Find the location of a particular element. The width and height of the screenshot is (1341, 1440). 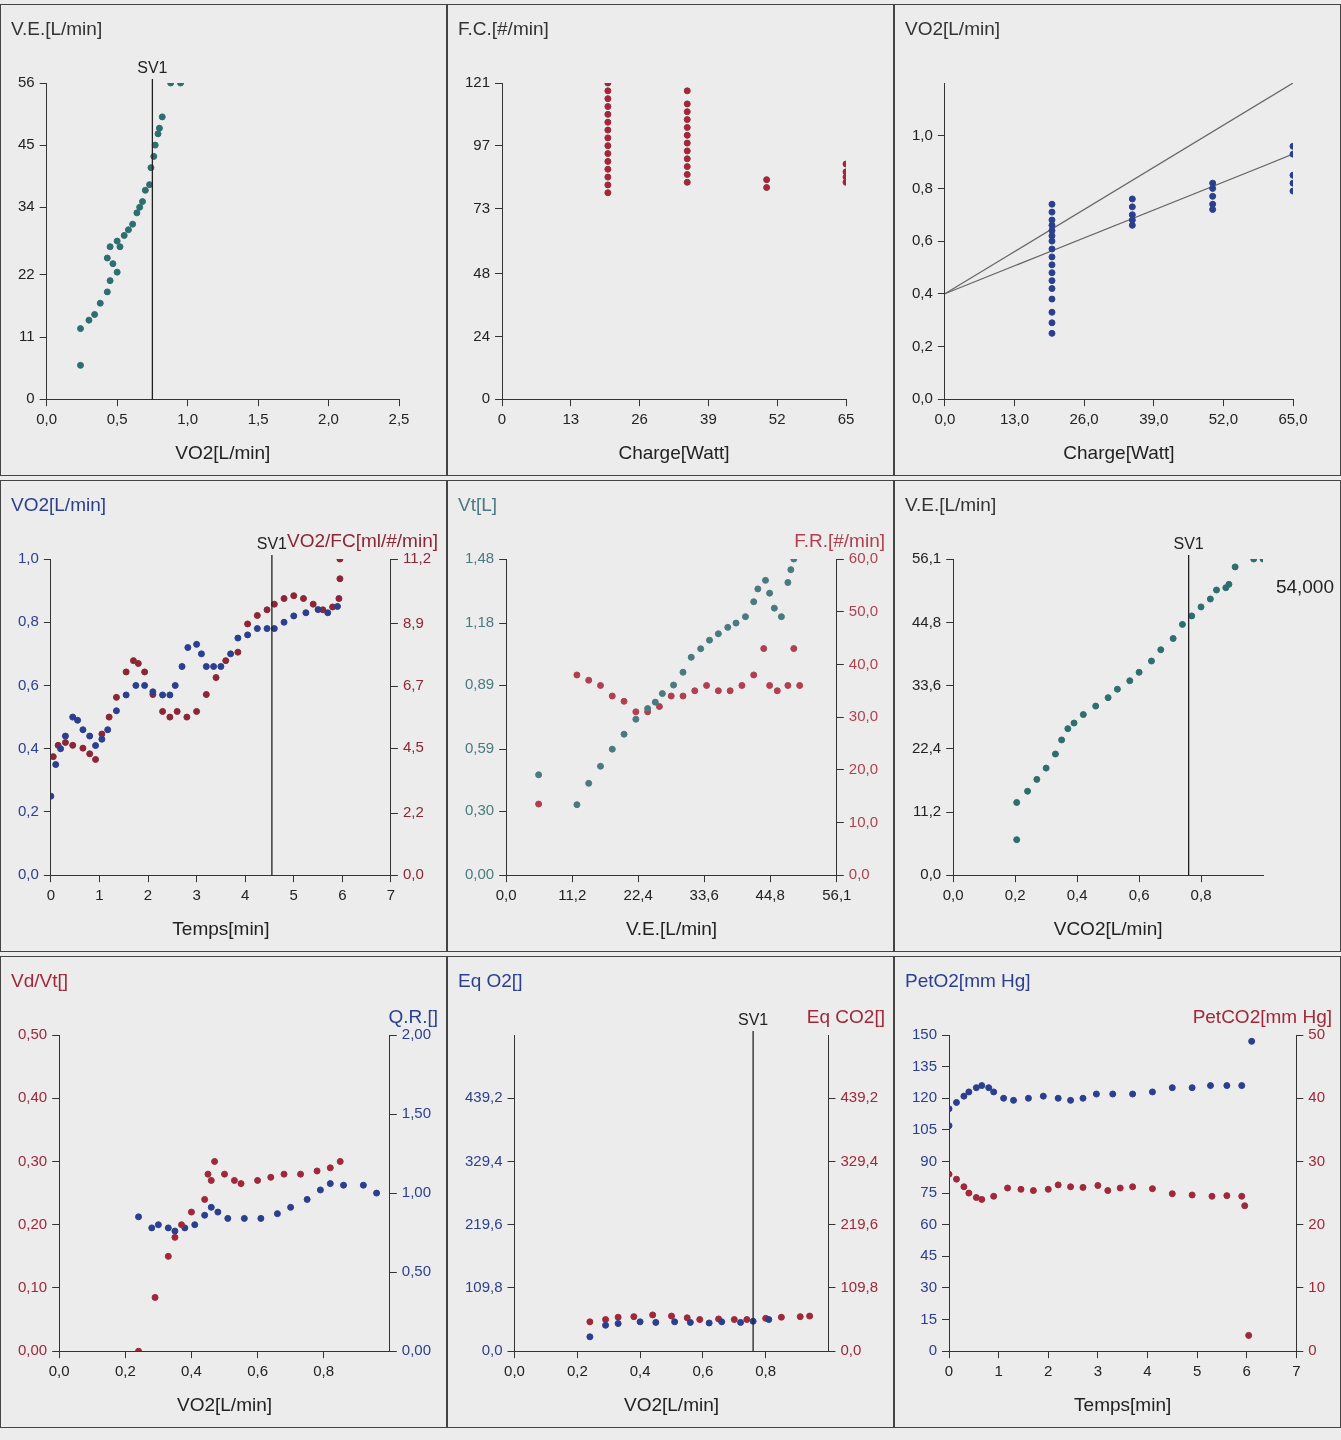

y-tick-label: 0,59 is located at coordinates (479, 748).